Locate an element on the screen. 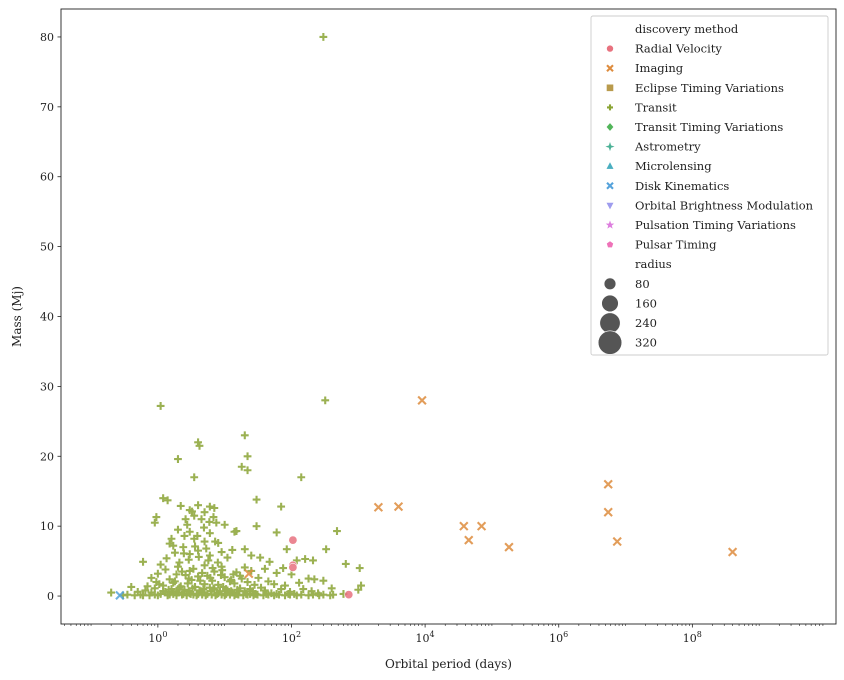  series-disk-kinematics is located at coordinates (120, 595).